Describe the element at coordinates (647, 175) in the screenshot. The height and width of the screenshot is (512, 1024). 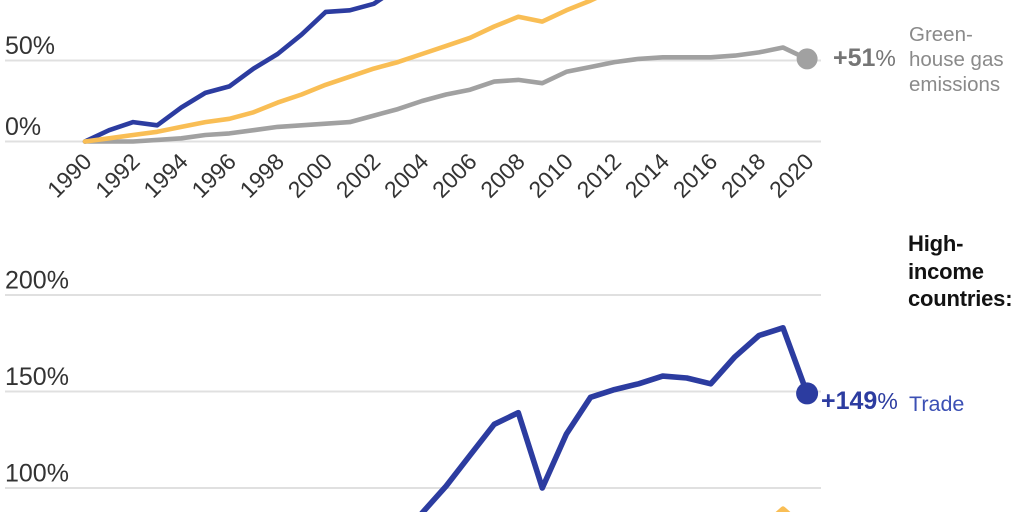
I see `x-tick-label-2014: 2014` at that location.